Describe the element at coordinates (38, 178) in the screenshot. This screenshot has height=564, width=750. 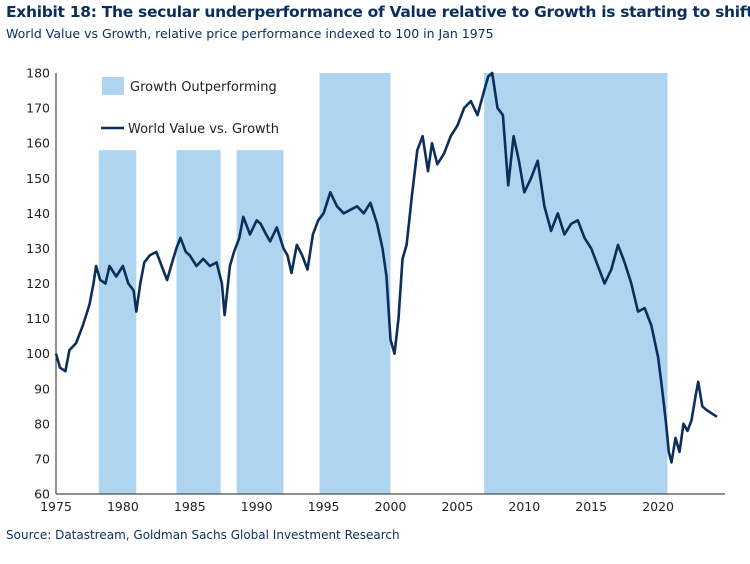
I see `y-tick-label: 150` at that location.